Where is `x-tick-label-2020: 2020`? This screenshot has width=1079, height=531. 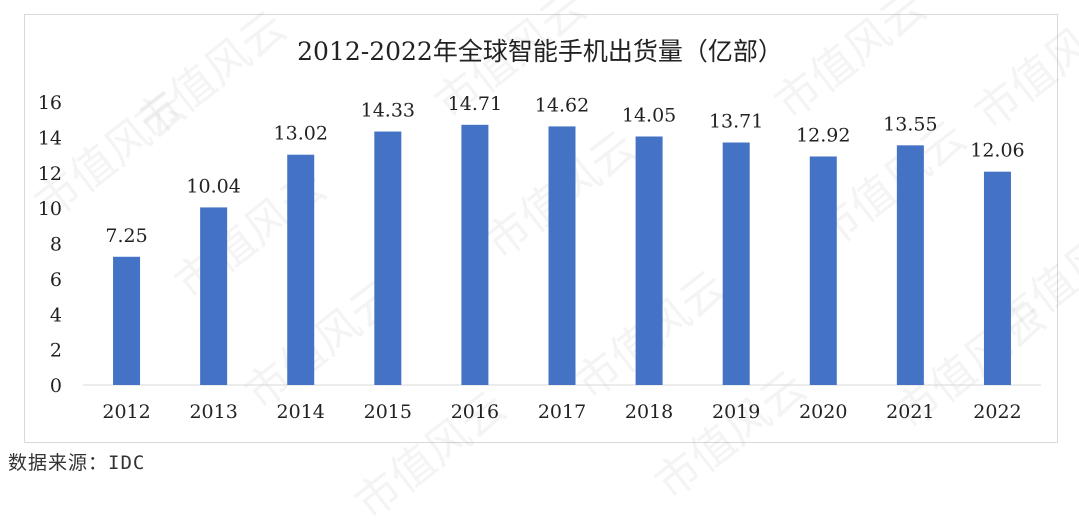 x-tick-label-2020: 2020 is located at coordinates (823, 412).